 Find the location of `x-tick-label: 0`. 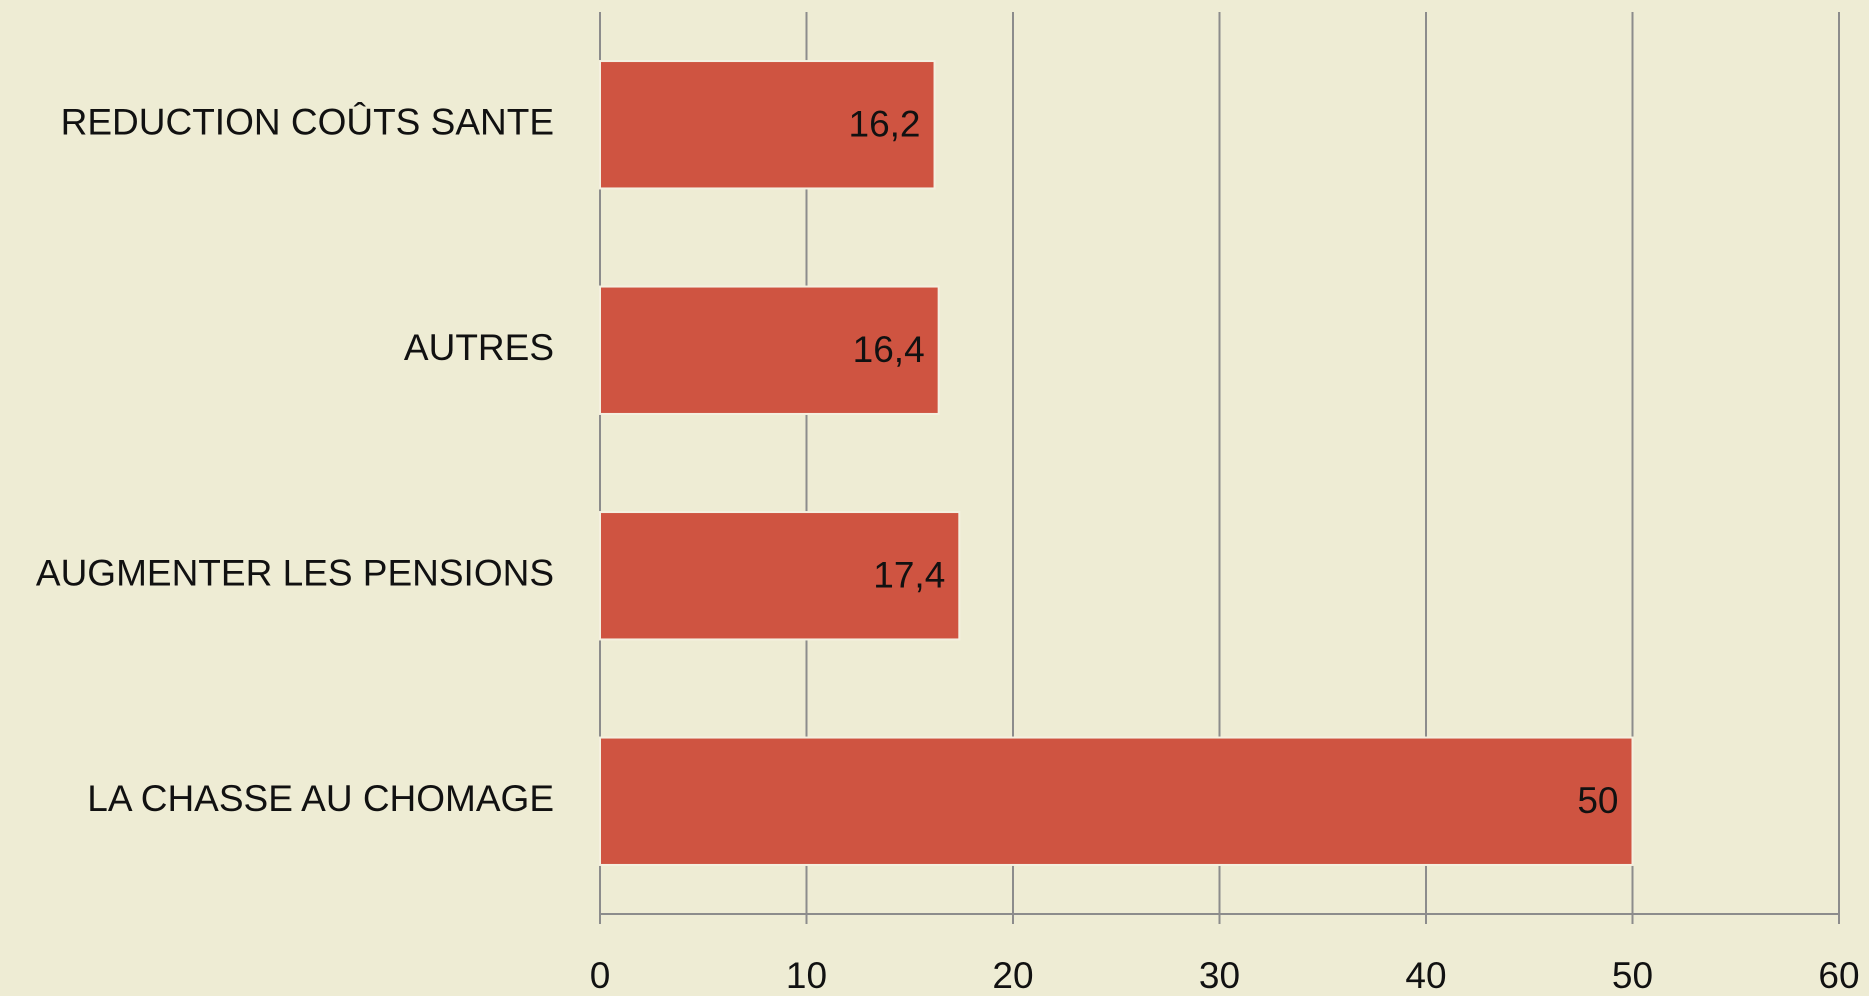

x-tick-label: 0 is located at coordinates (600, 975).